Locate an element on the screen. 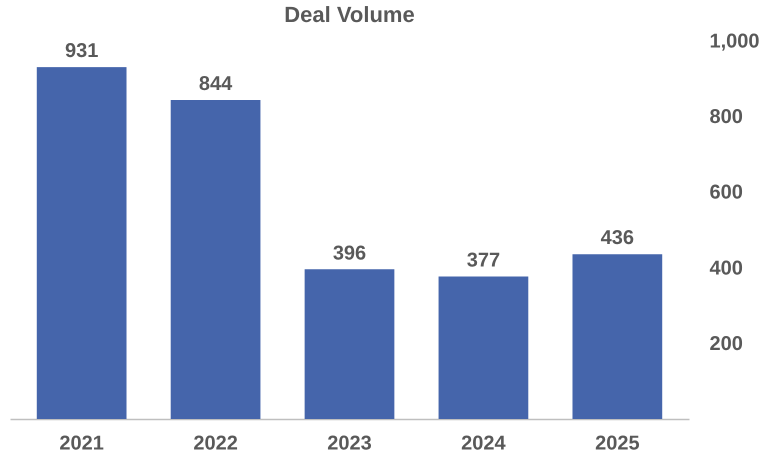 This screenshot has width=770, height=461. y-tick-label: 600 is located at coordinates (726, 193).